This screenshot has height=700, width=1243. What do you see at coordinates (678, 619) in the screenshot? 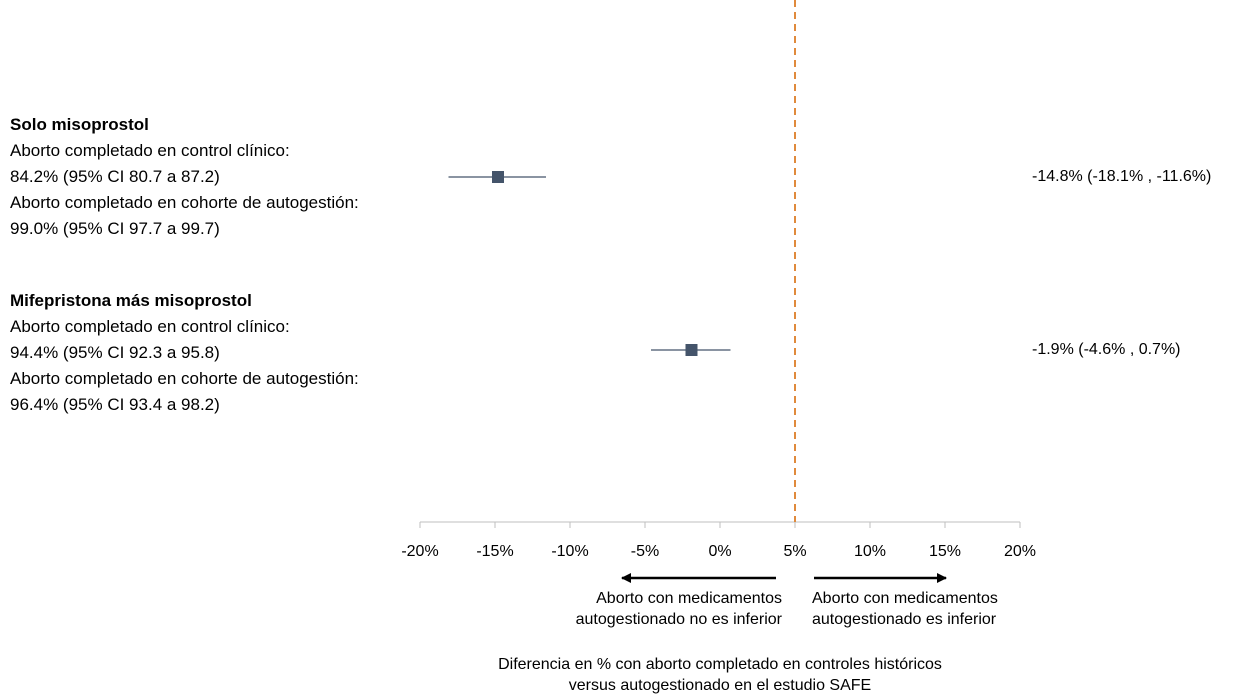
I see `left-note-line-2: autogestionado no es inferior` at bounding box center [678, 619].